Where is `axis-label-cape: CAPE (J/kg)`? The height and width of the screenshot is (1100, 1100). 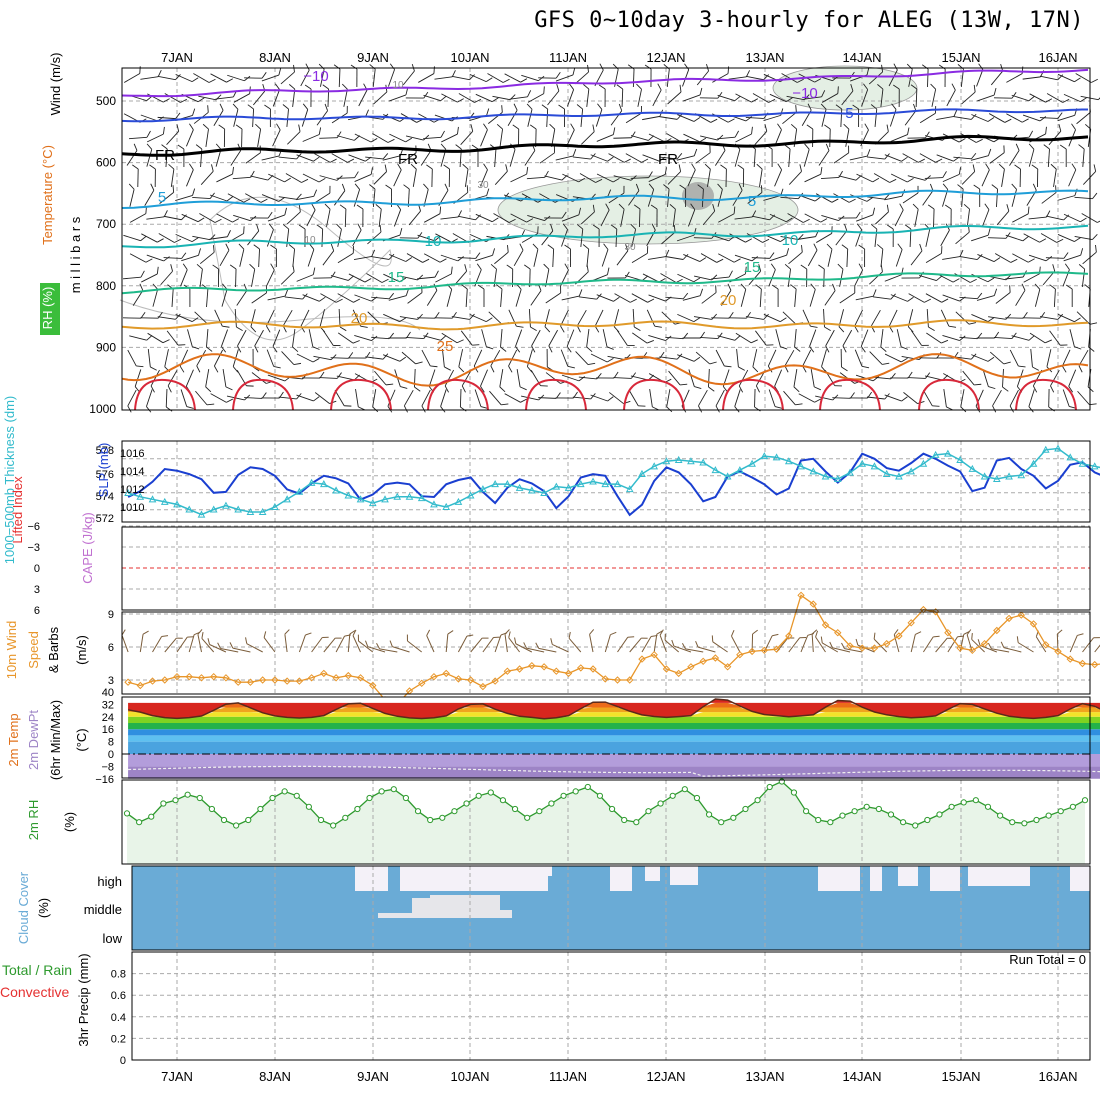
axis-label-cape: CAPE (J/kg) is located at coordinates (87, 548).